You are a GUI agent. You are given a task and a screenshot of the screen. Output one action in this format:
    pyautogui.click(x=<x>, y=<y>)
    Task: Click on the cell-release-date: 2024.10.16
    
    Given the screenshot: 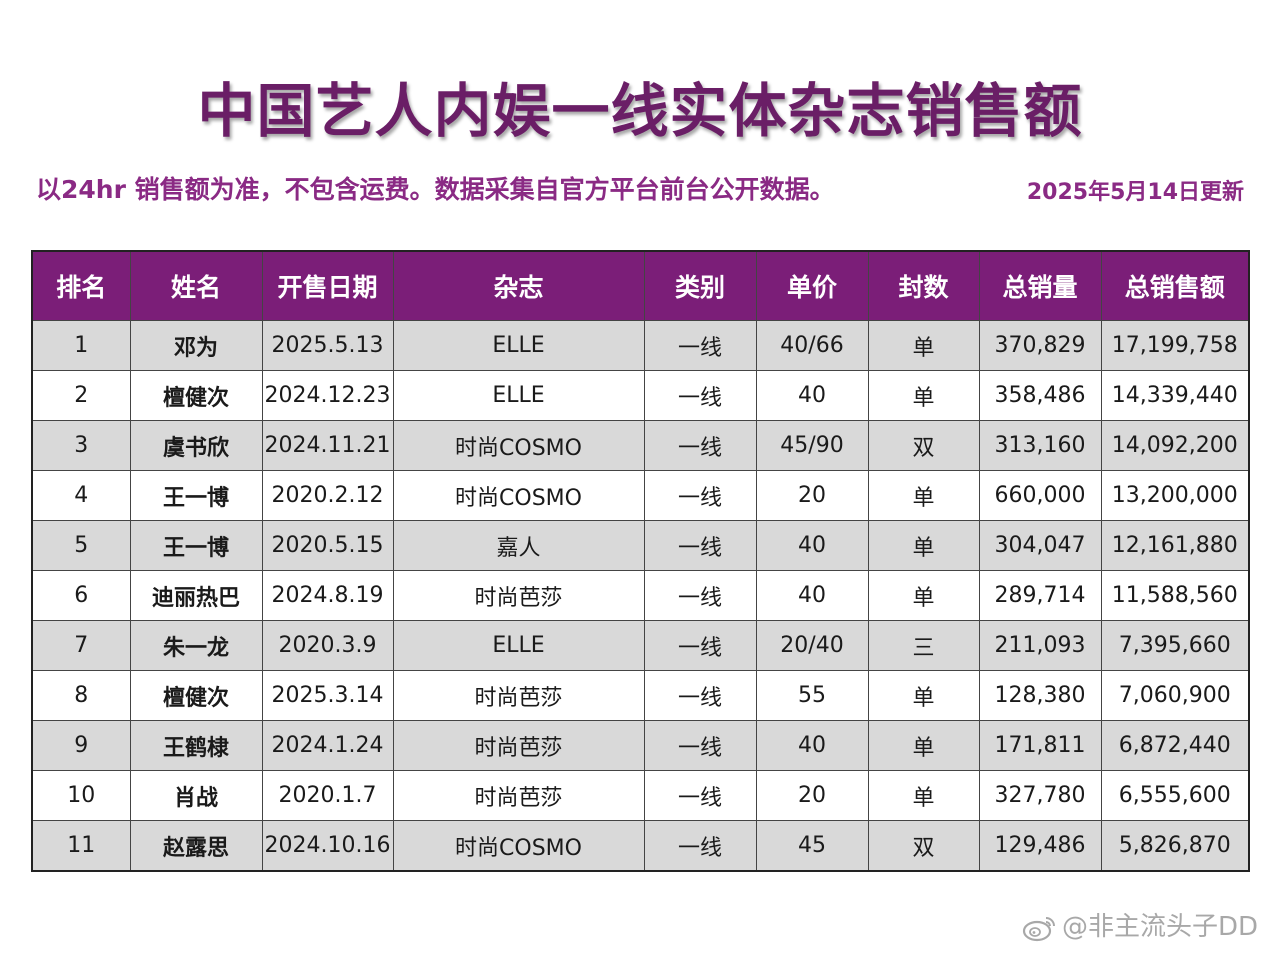 What is the action you would take?
    pyautogui.click(x=327, y=846)
    